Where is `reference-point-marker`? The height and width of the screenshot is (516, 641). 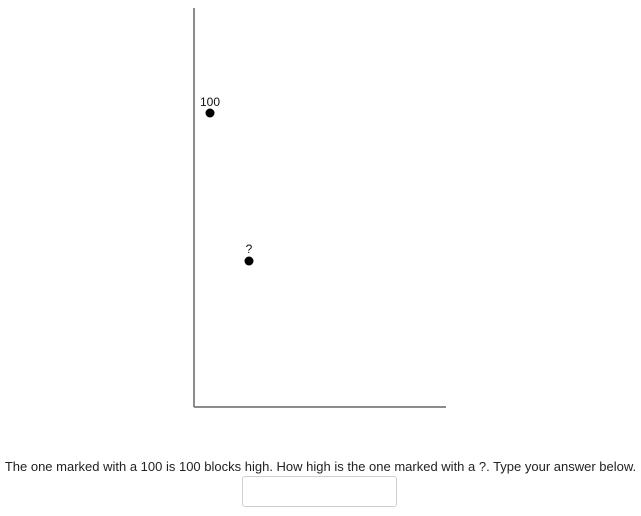
reference-point-marker is located at coordinates (210, 113).